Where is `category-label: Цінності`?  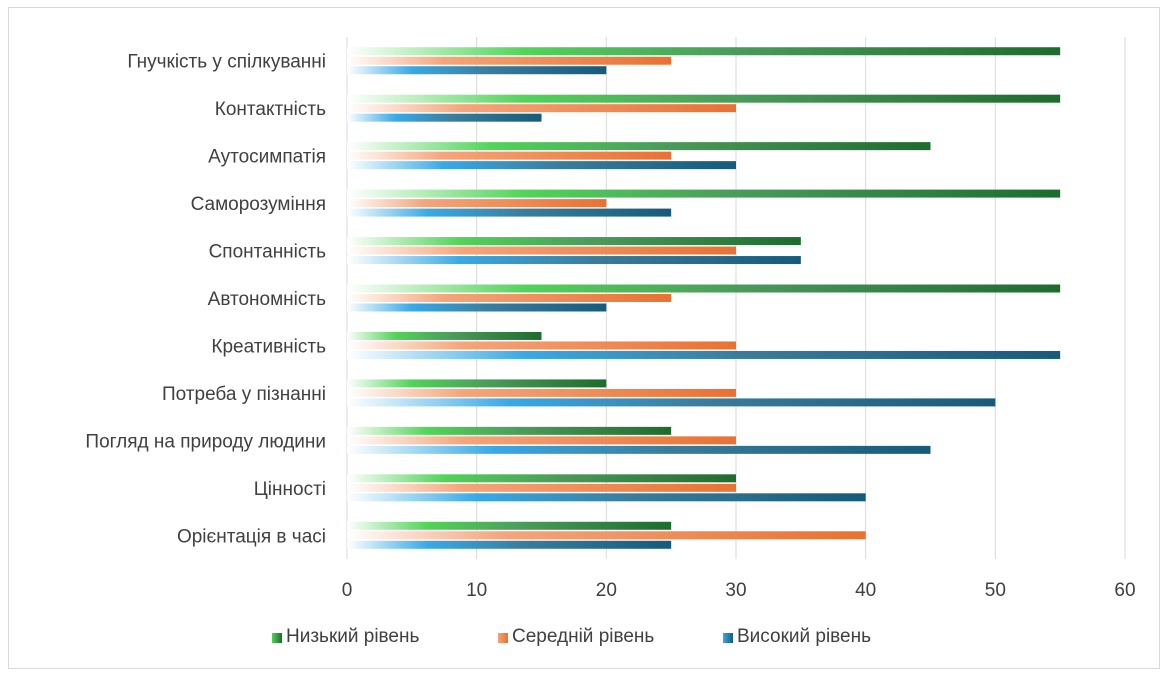
category-label: Цінності is located at coordinates (290, 489).